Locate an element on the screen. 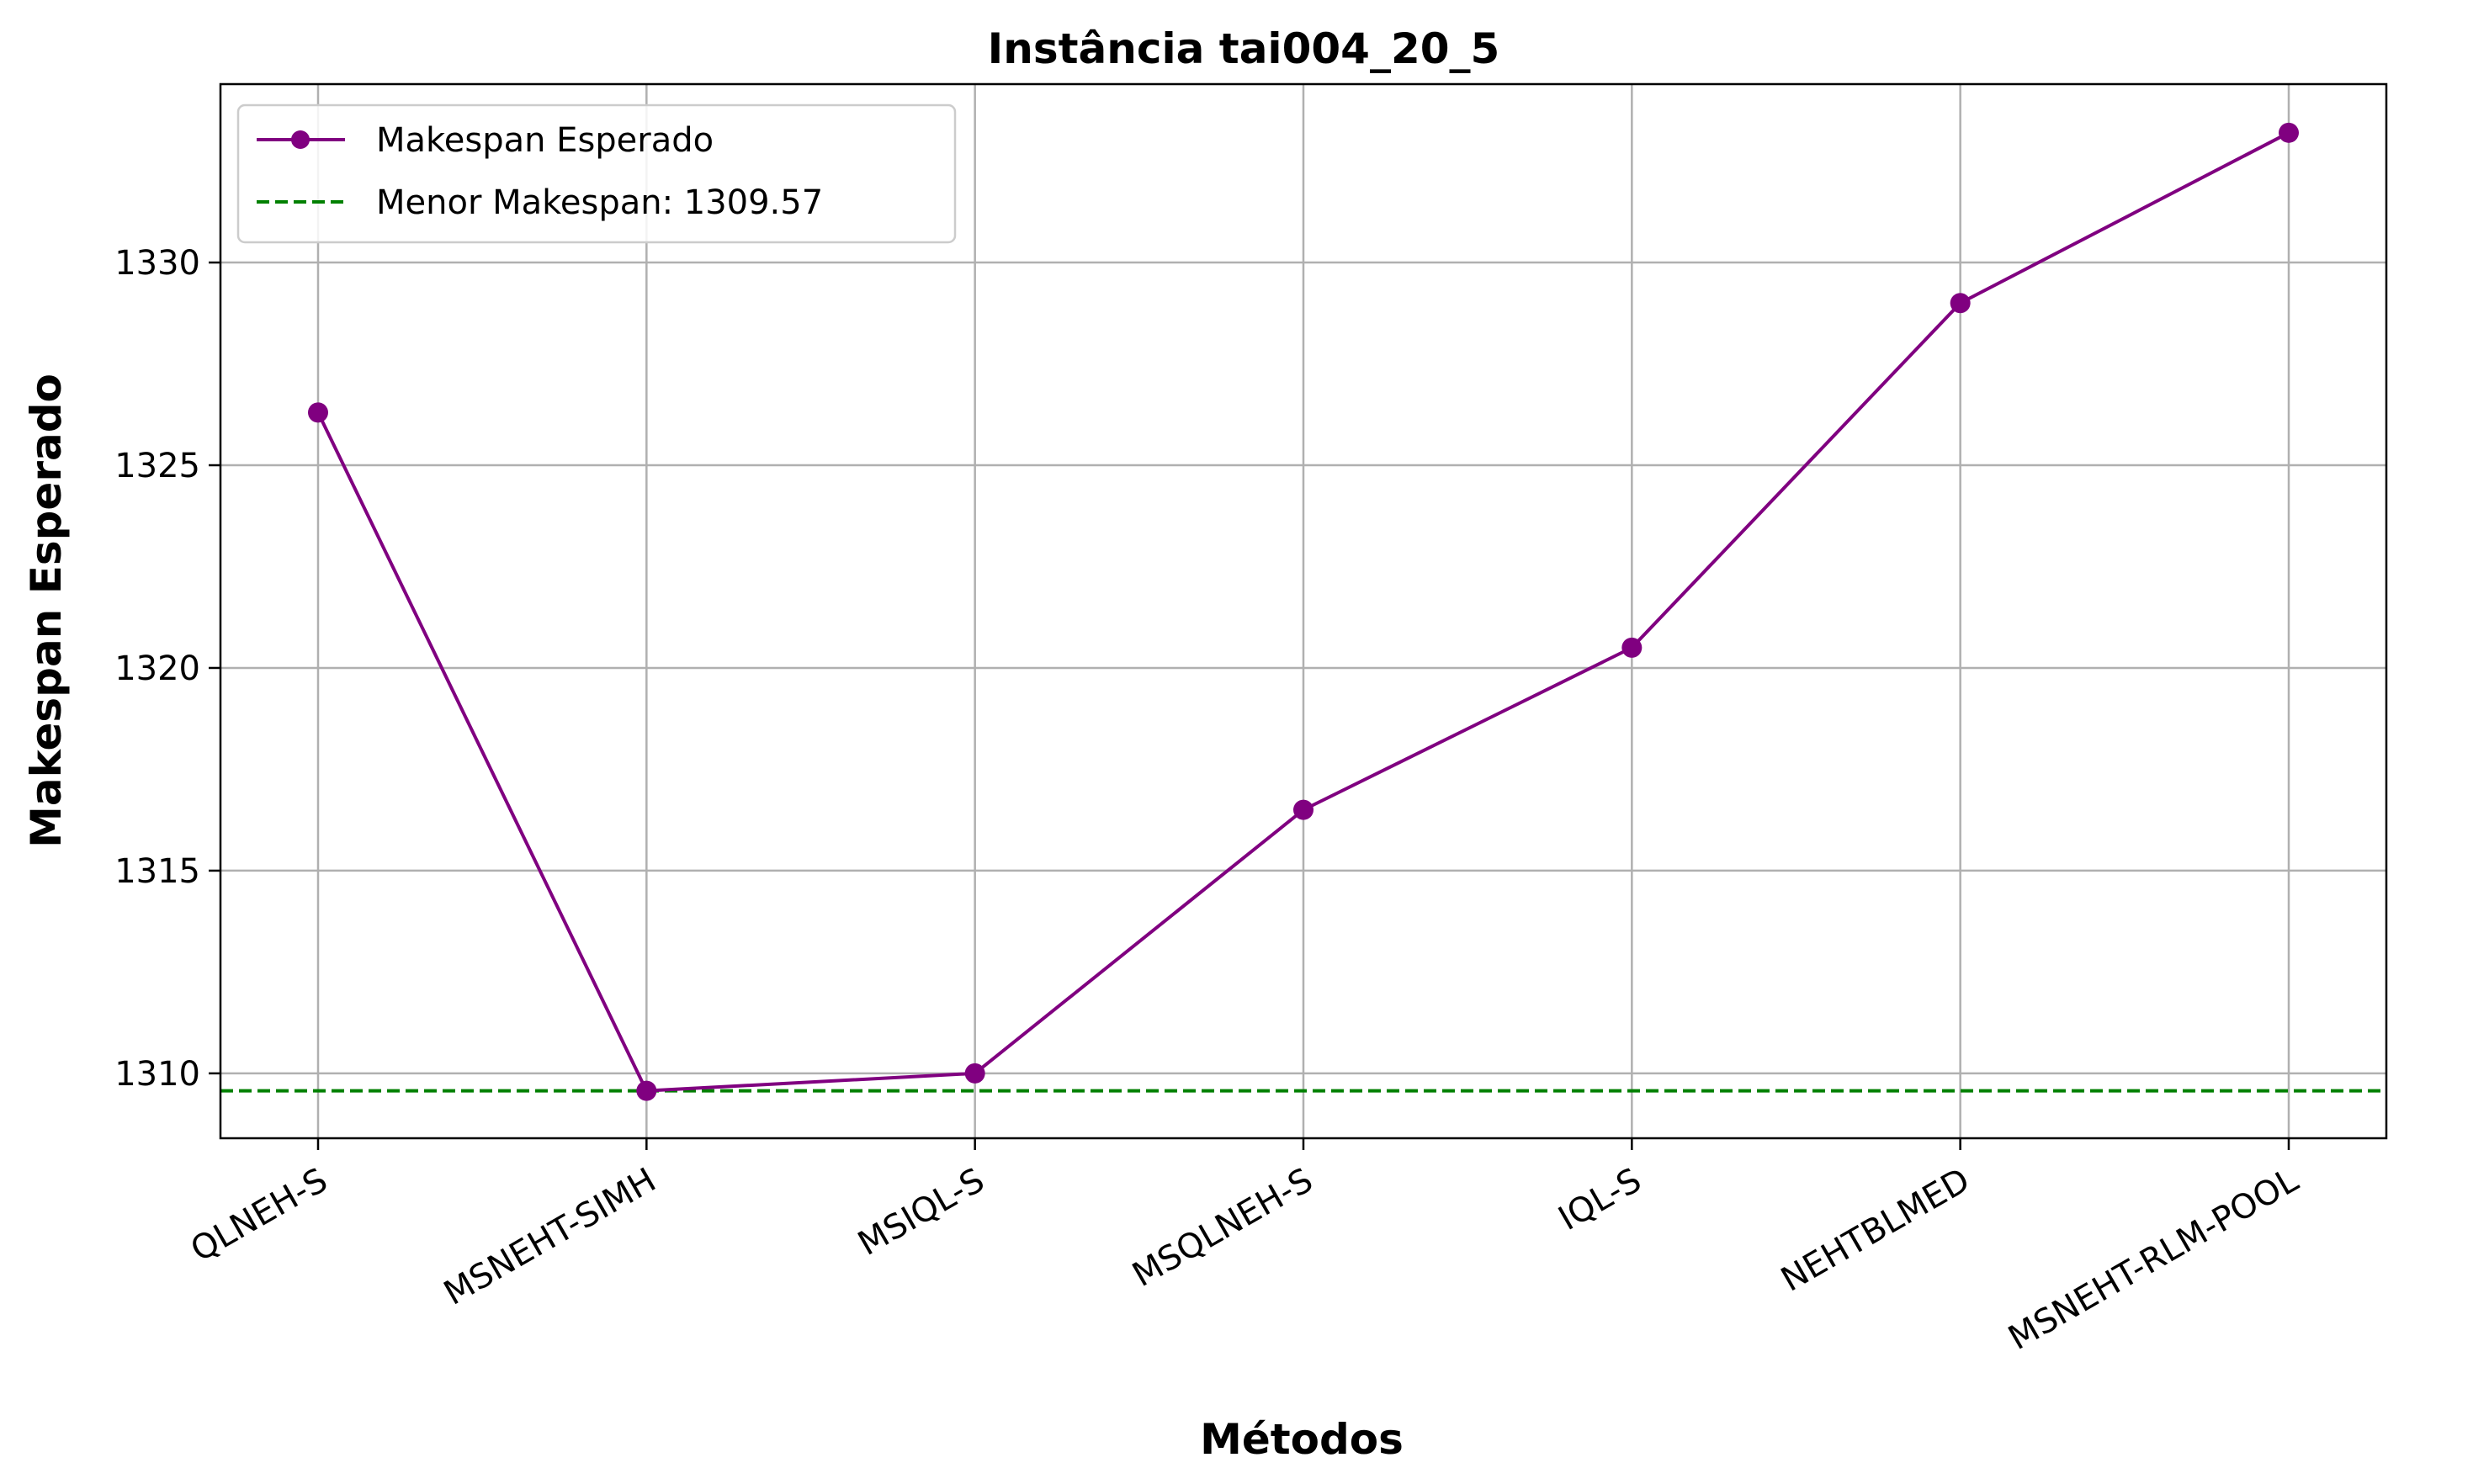 This screenshot has height=1484, width=2489. legend-series-label: Makespan Esperado is located at coordinates (545, 140).